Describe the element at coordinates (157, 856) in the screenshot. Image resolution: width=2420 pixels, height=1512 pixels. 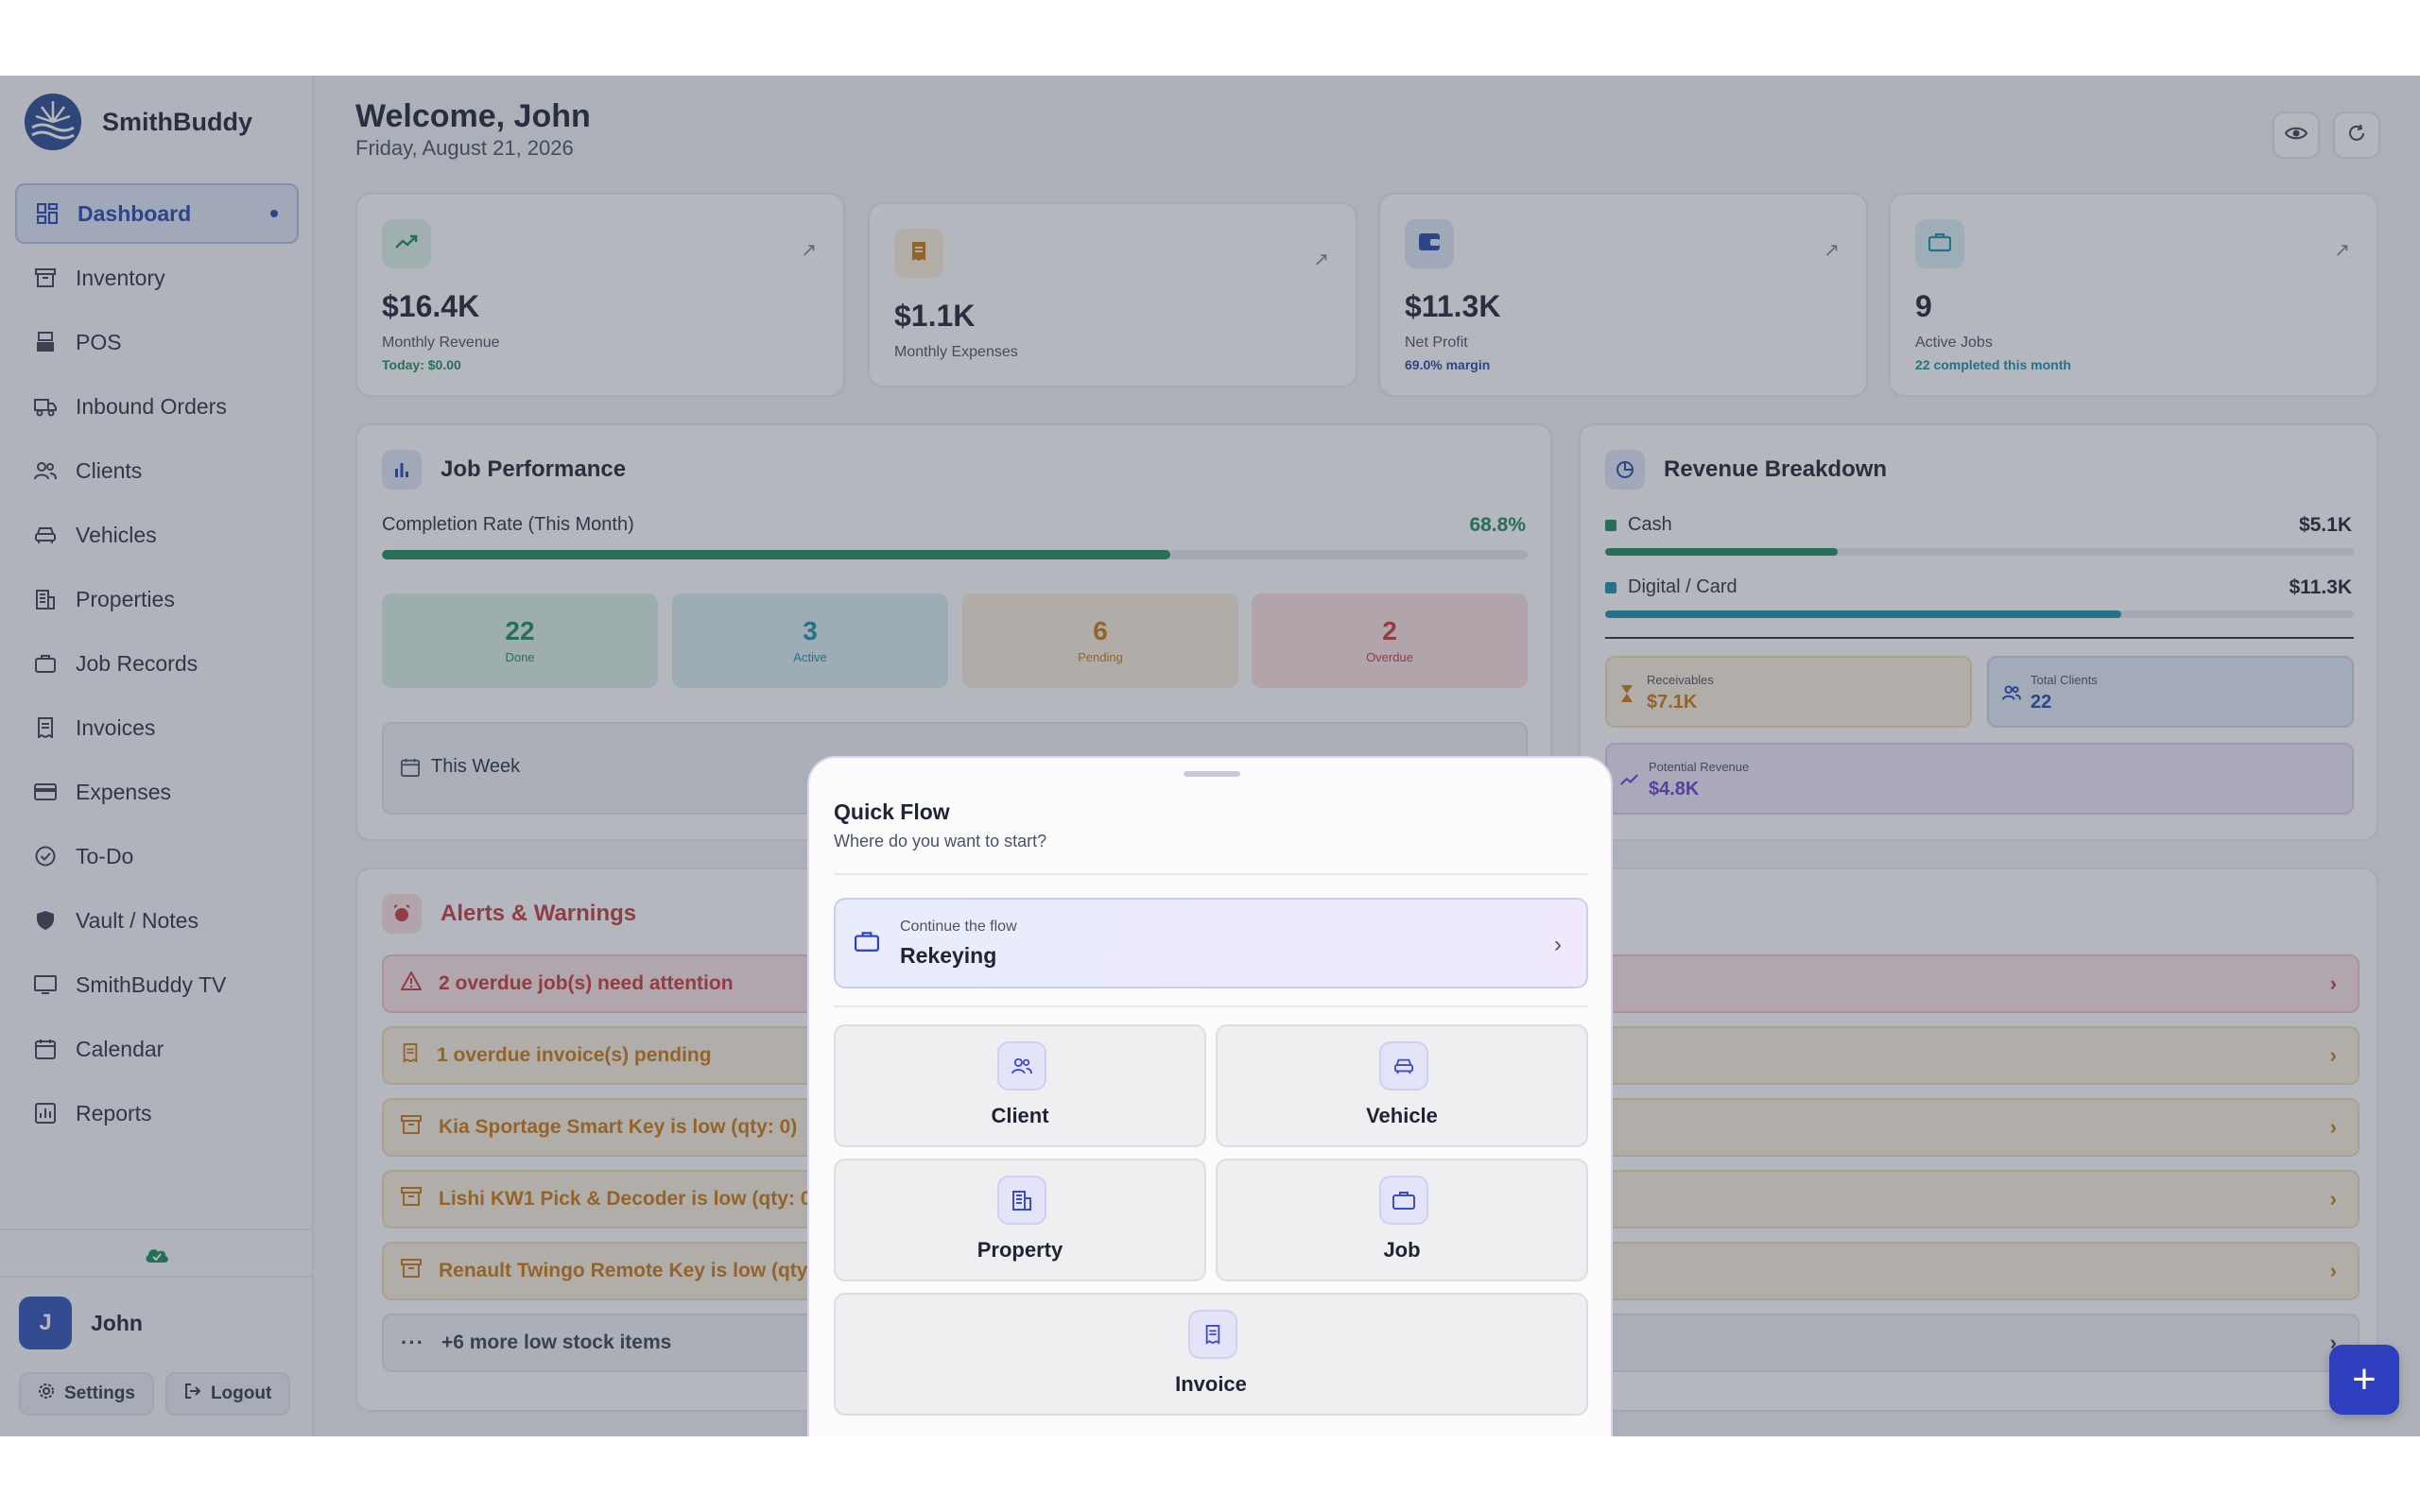
I see `sidebar-item-to-do: To-Do` at that location.